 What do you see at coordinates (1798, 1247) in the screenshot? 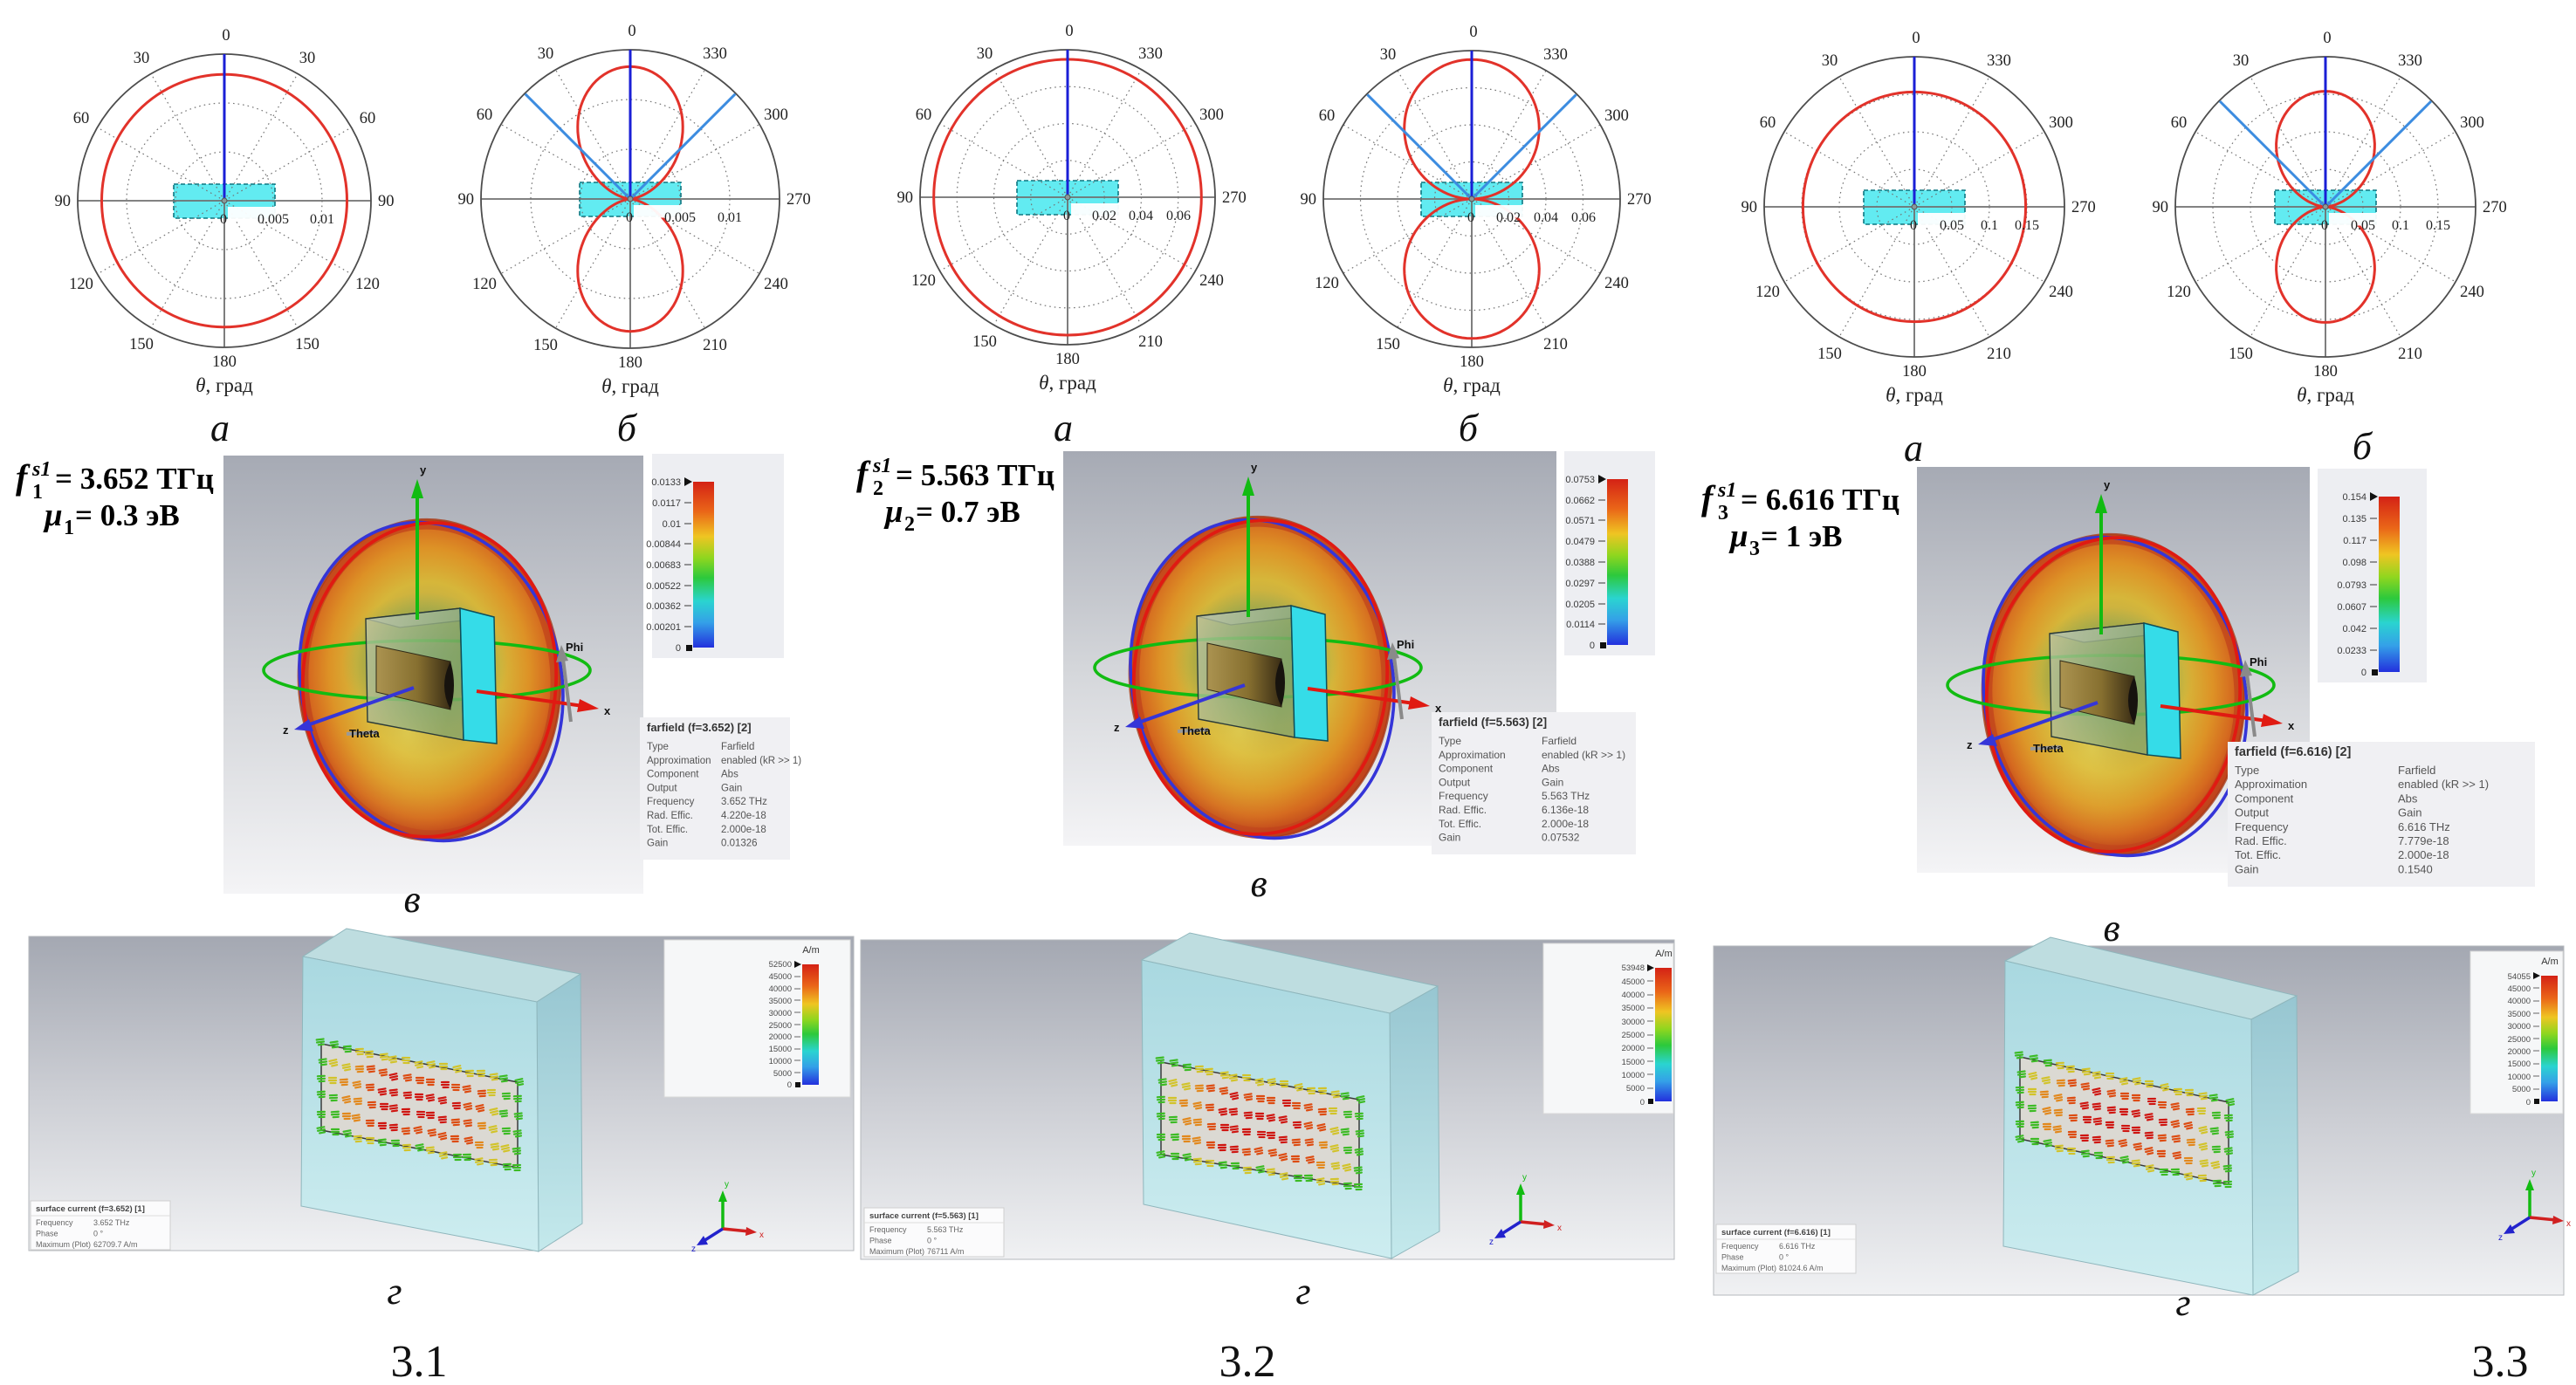
I see `svg-text: 6.616 THz` at bounding box center [1798, 1247].